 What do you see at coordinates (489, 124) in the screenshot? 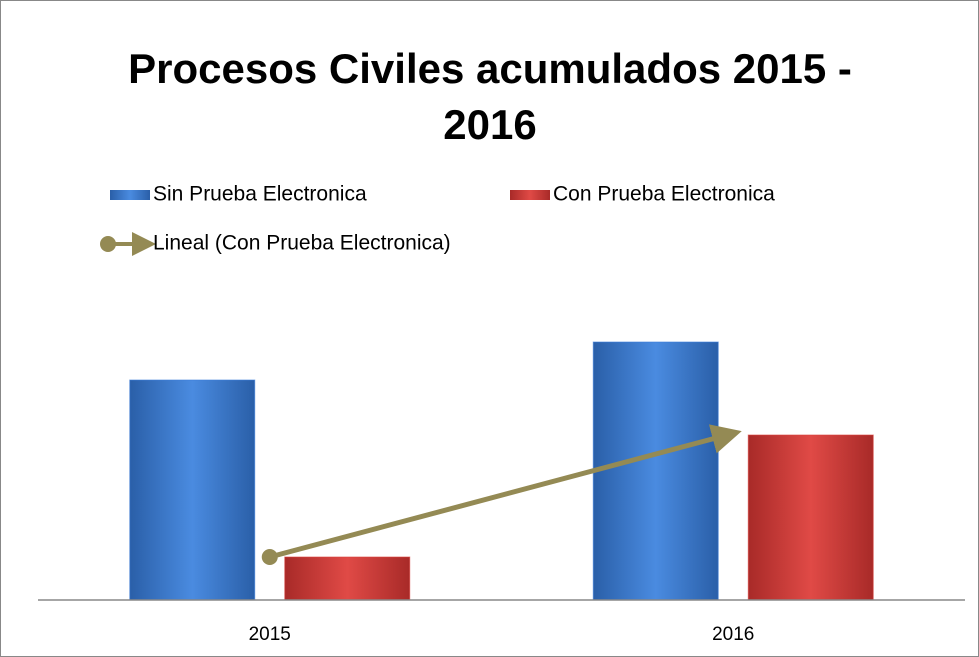
I see `chart-title: 2016` at bounding box center [489, 124].